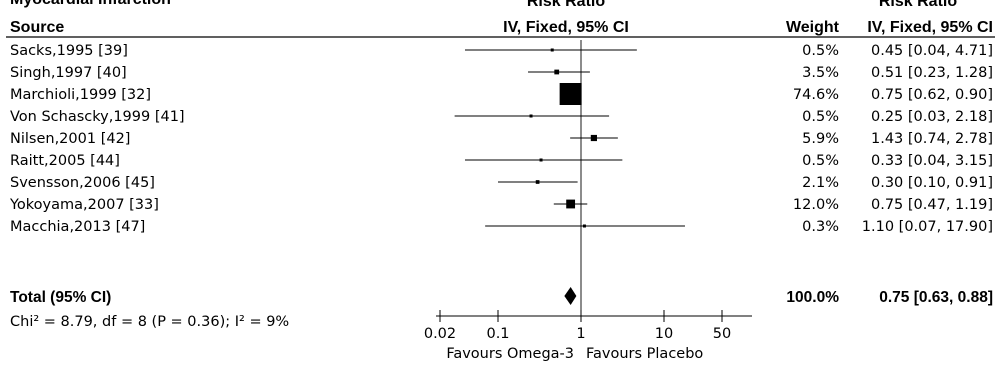 This screenshot has height=365, width=999. I want to click on risk-ratio-header-right: Risk Ratio, so click(918, 5).